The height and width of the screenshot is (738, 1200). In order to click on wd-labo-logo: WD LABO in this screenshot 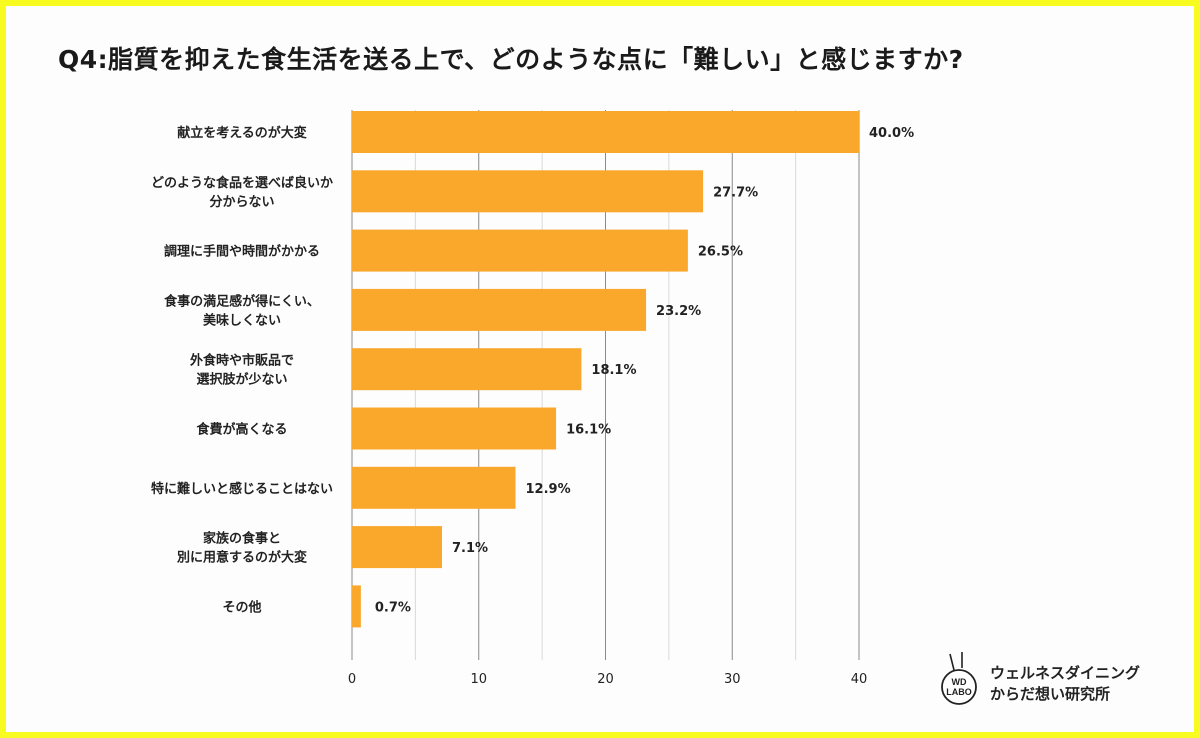, I will do `click(959, 678)`.